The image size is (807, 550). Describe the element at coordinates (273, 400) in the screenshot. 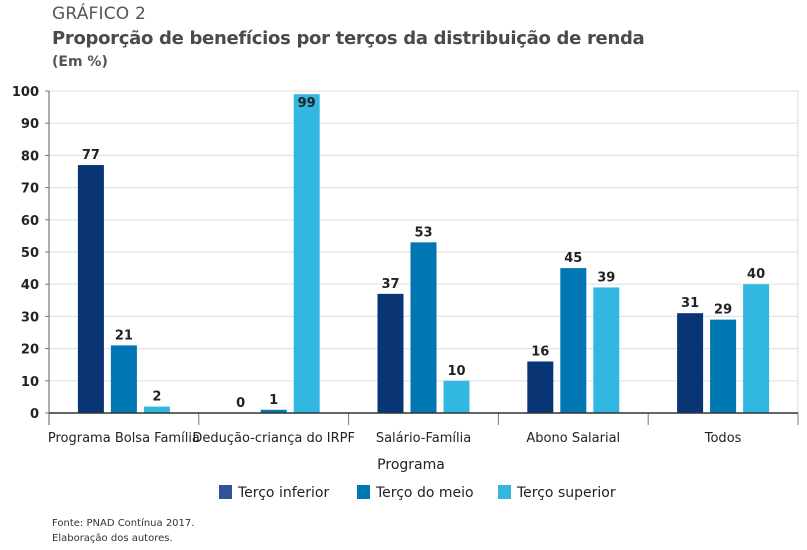

I see `data-label: 1` at that location.